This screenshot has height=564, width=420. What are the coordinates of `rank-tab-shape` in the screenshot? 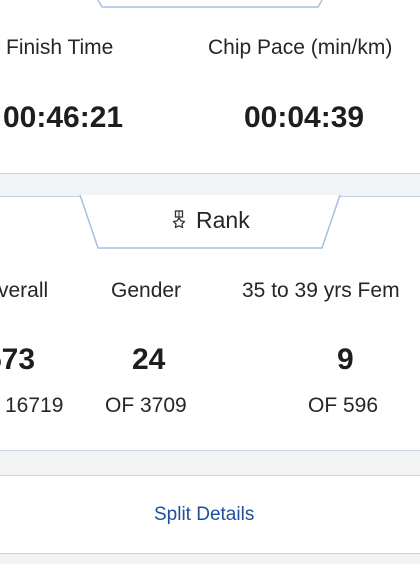 It's located at (210, 221).